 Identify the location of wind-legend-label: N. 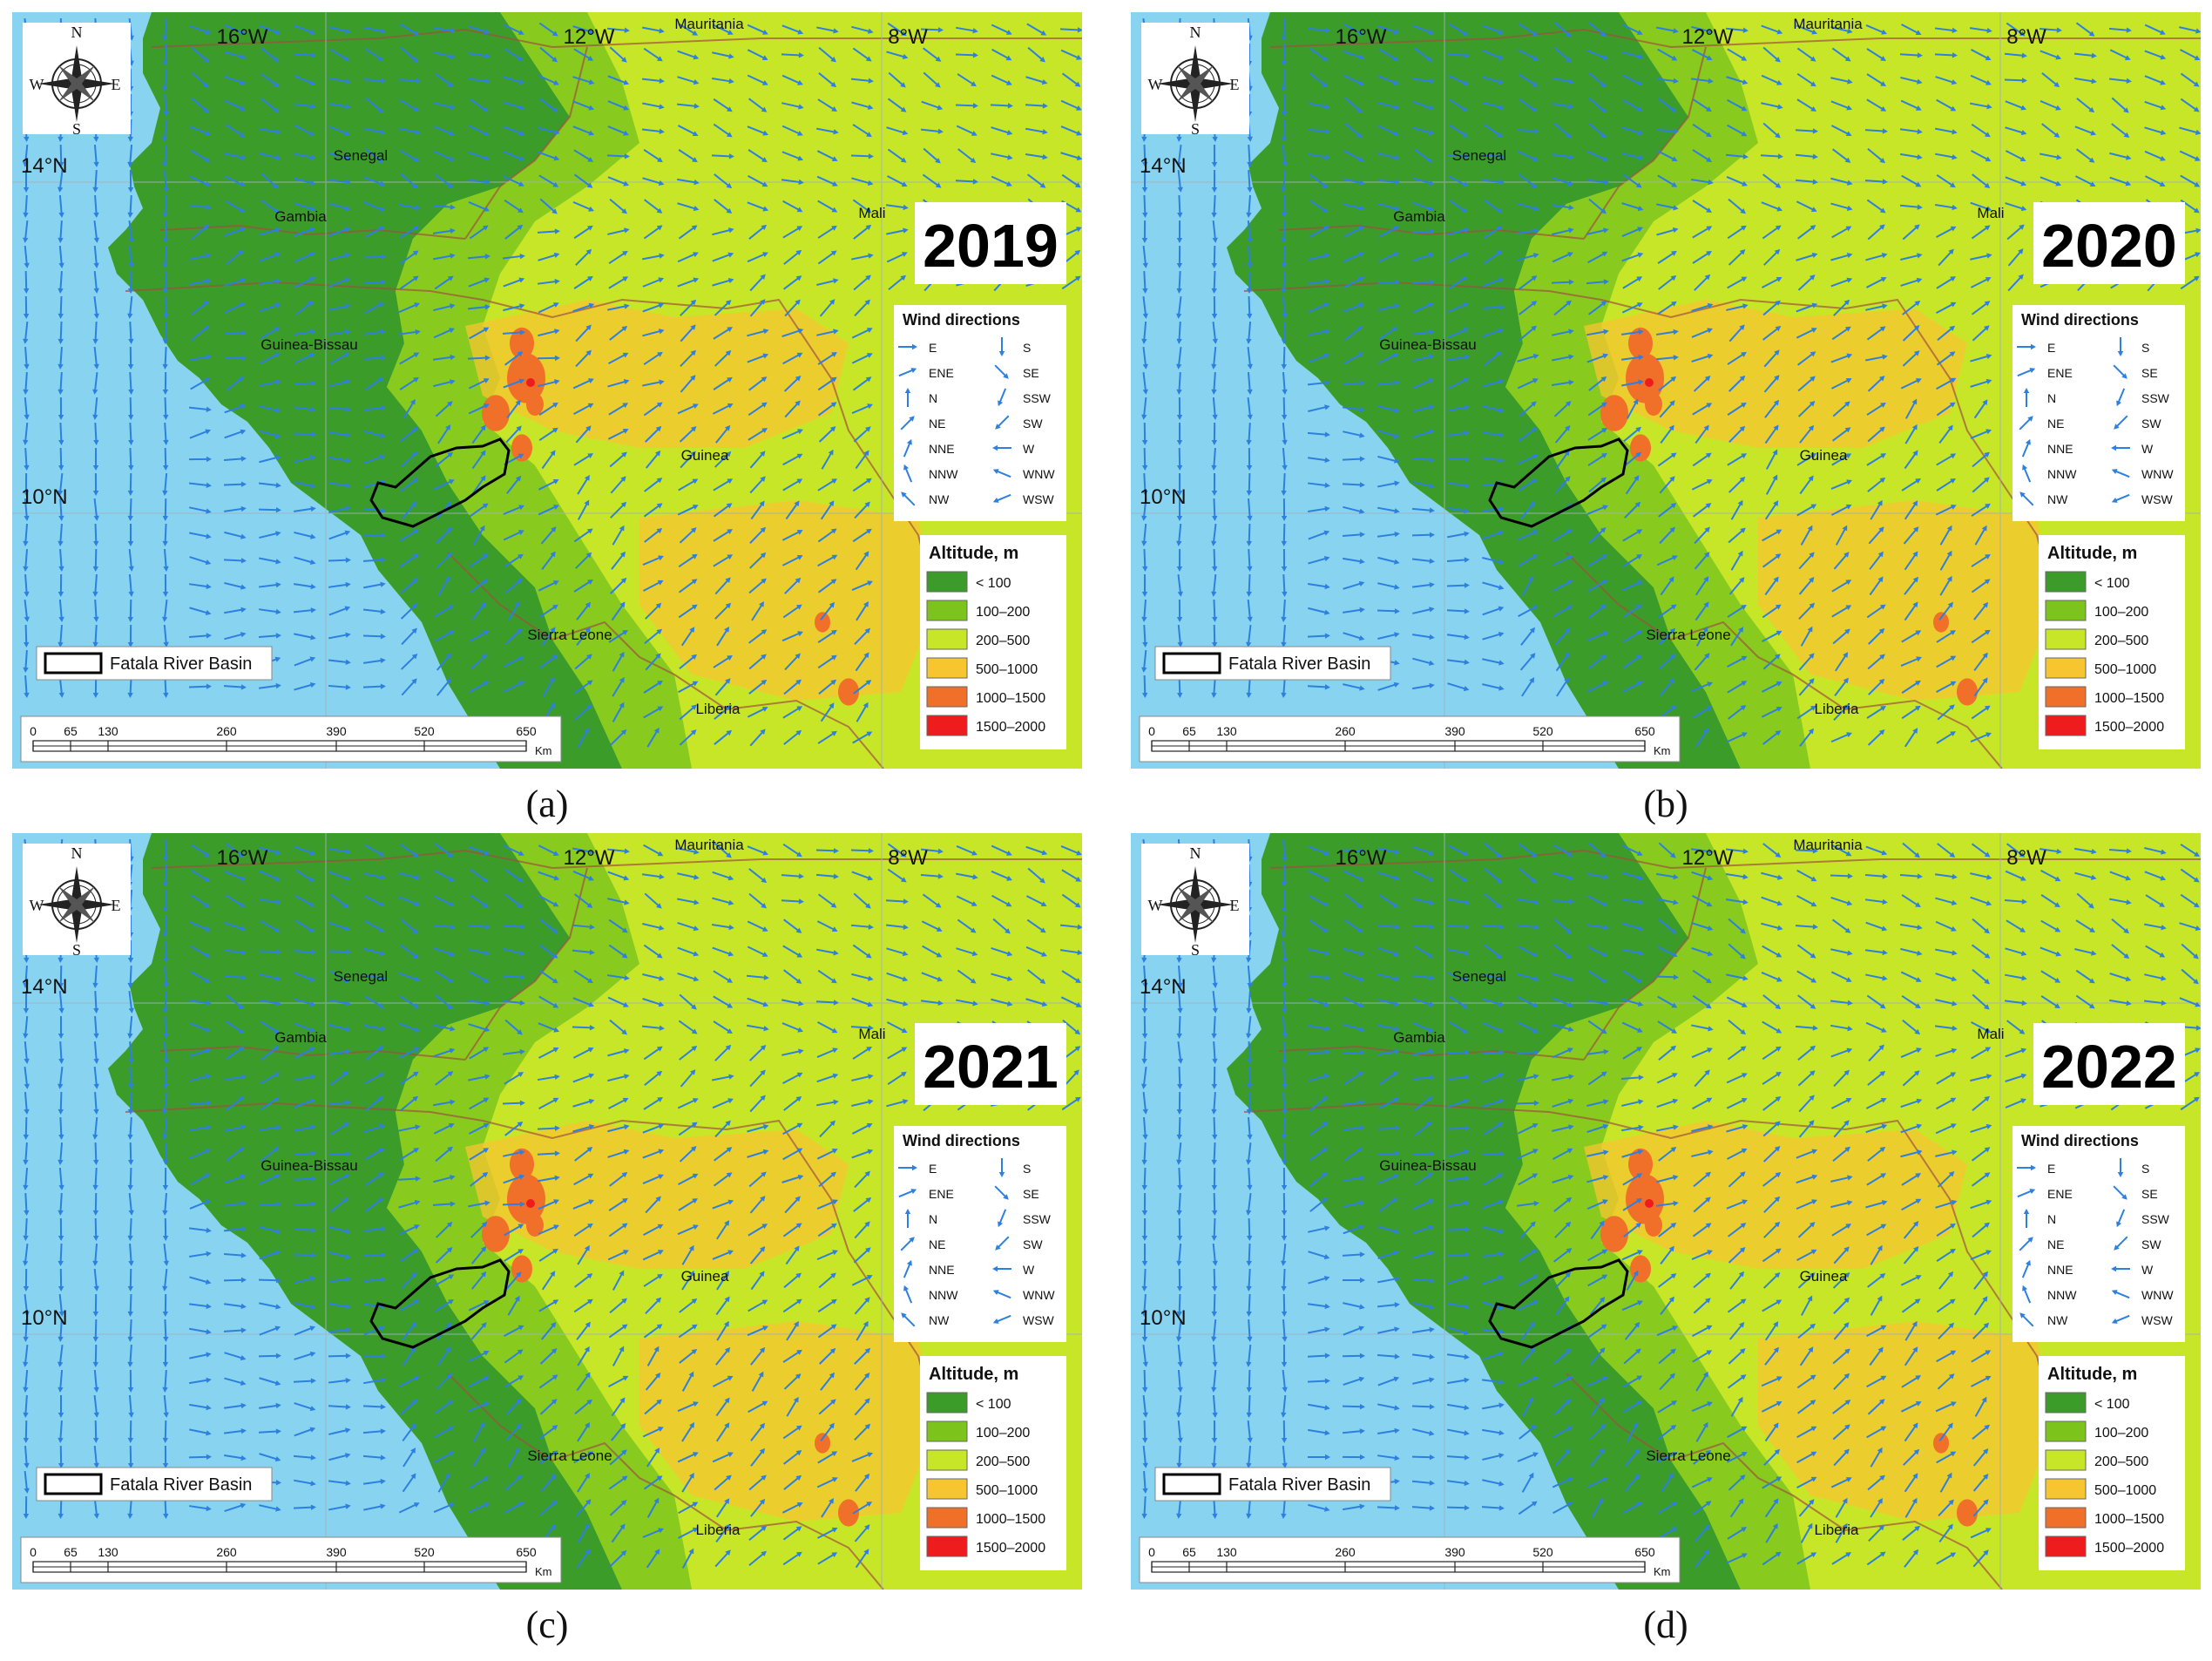
(933, 398).